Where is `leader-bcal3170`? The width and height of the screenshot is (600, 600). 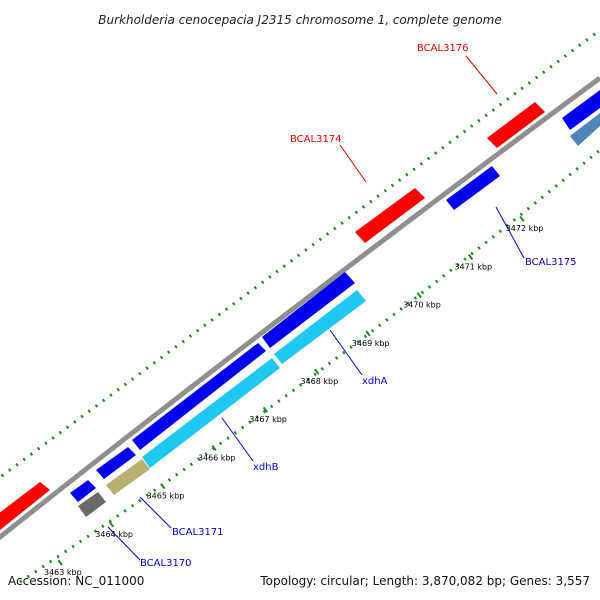
leader-bcal3170 is located at coordinates (124, 543).